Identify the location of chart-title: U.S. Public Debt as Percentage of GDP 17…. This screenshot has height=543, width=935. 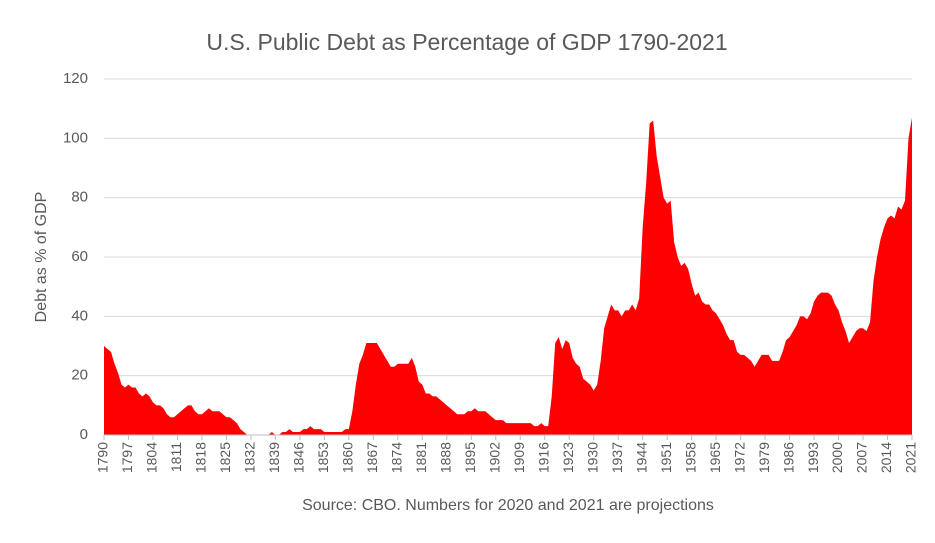
(466, 42).